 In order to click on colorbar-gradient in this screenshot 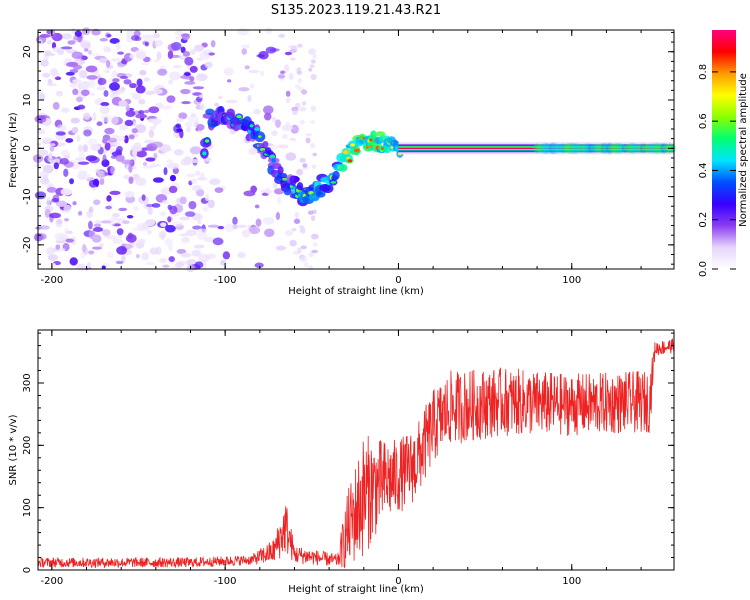, I will do `click(724, 149)`.